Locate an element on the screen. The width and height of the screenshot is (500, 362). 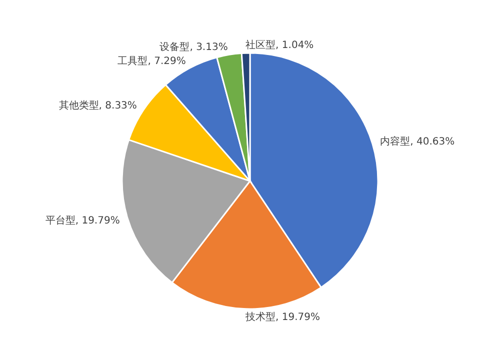
slice-label: 内容型, 40.63% is located at coordinates (417, 142).